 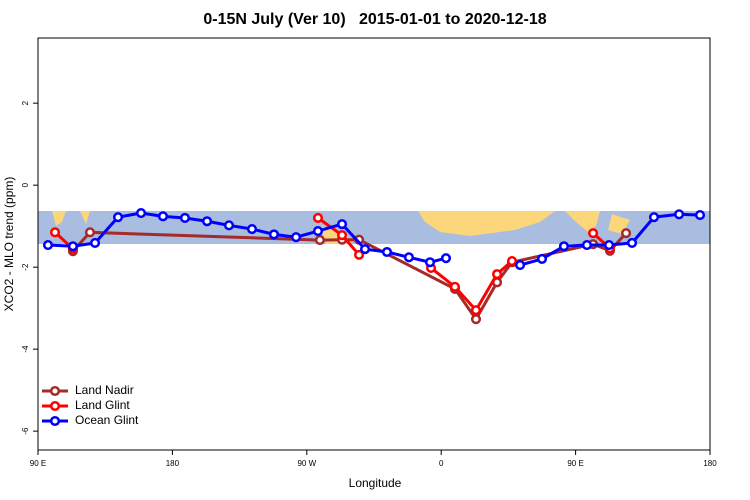 What do you see at coordinates (375, 483) in the screenshot?
I see `x-axis-label: Longitude` at bounding box center [375, 483].